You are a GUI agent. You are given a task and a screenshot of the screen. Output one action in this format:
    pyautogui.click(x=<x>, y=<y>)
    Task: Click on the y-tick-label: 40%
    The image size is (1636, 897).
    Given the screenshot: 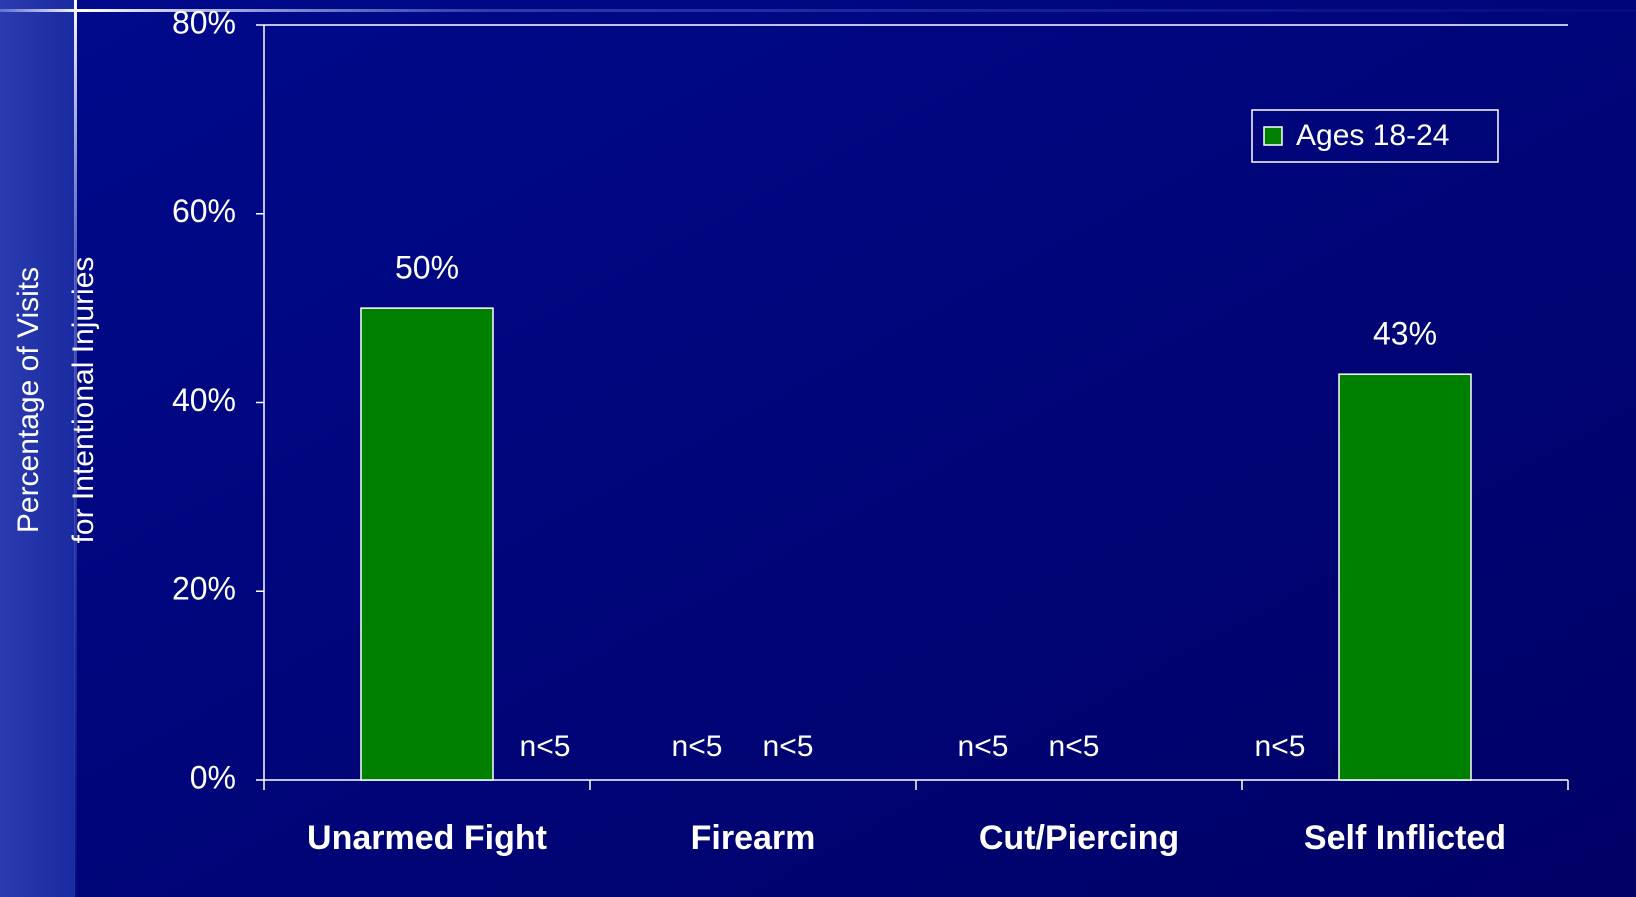 What is the action you would take?
    pyautogui.click(x=204, y=400)
    